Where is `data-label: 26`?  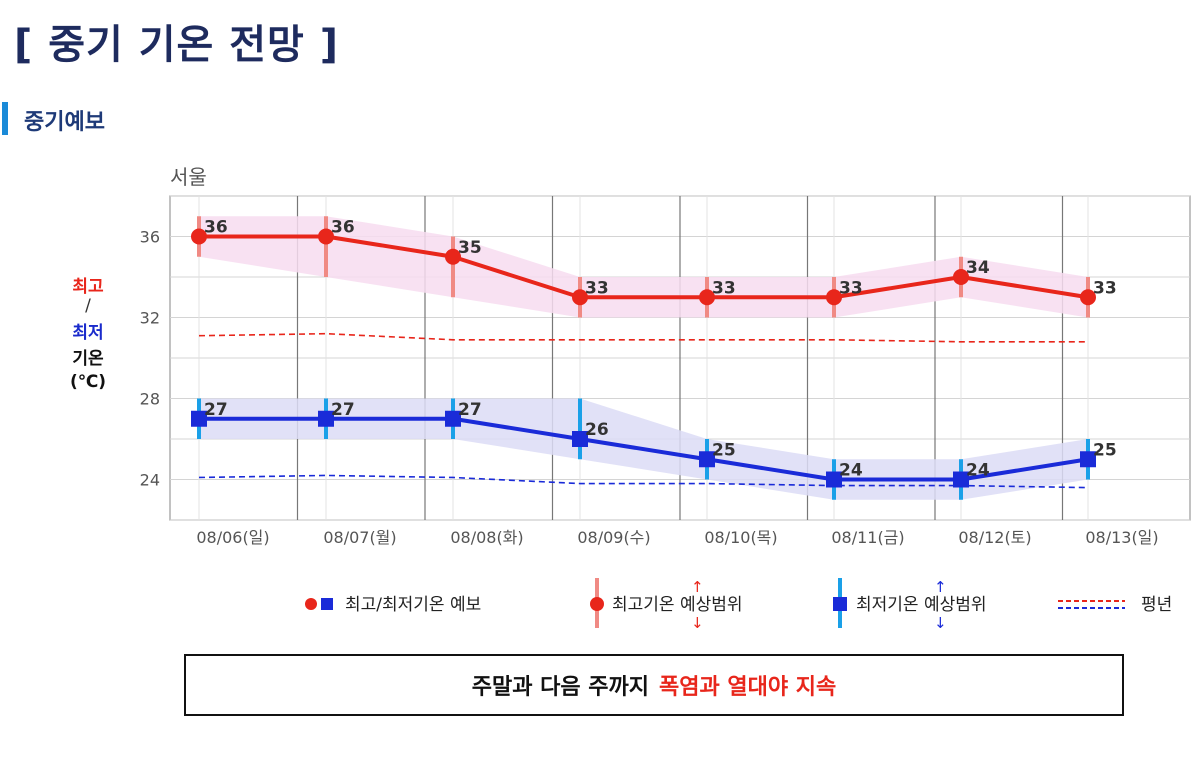
data-label: 26 is located at coordinates (597, 430).